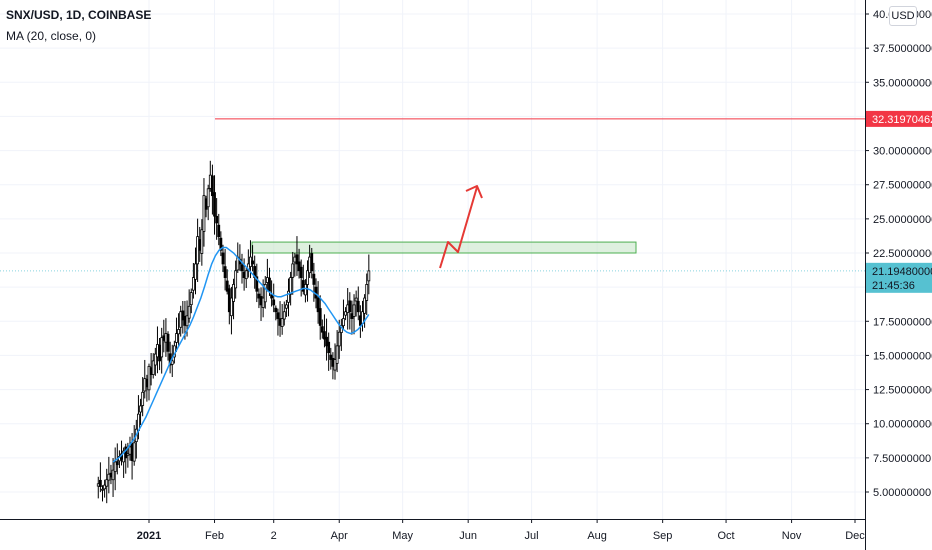  What do you see at coordinates (893, 286) in the screenshot?
I see `bar-countdown-label: 21:45:36` at bounding box center [893, 286].